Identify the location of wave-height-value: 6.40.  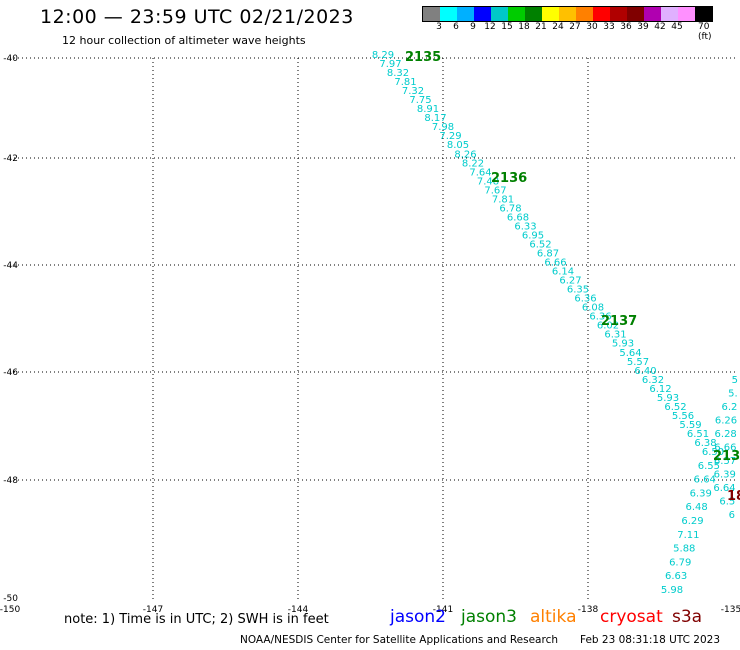
(645, 371).